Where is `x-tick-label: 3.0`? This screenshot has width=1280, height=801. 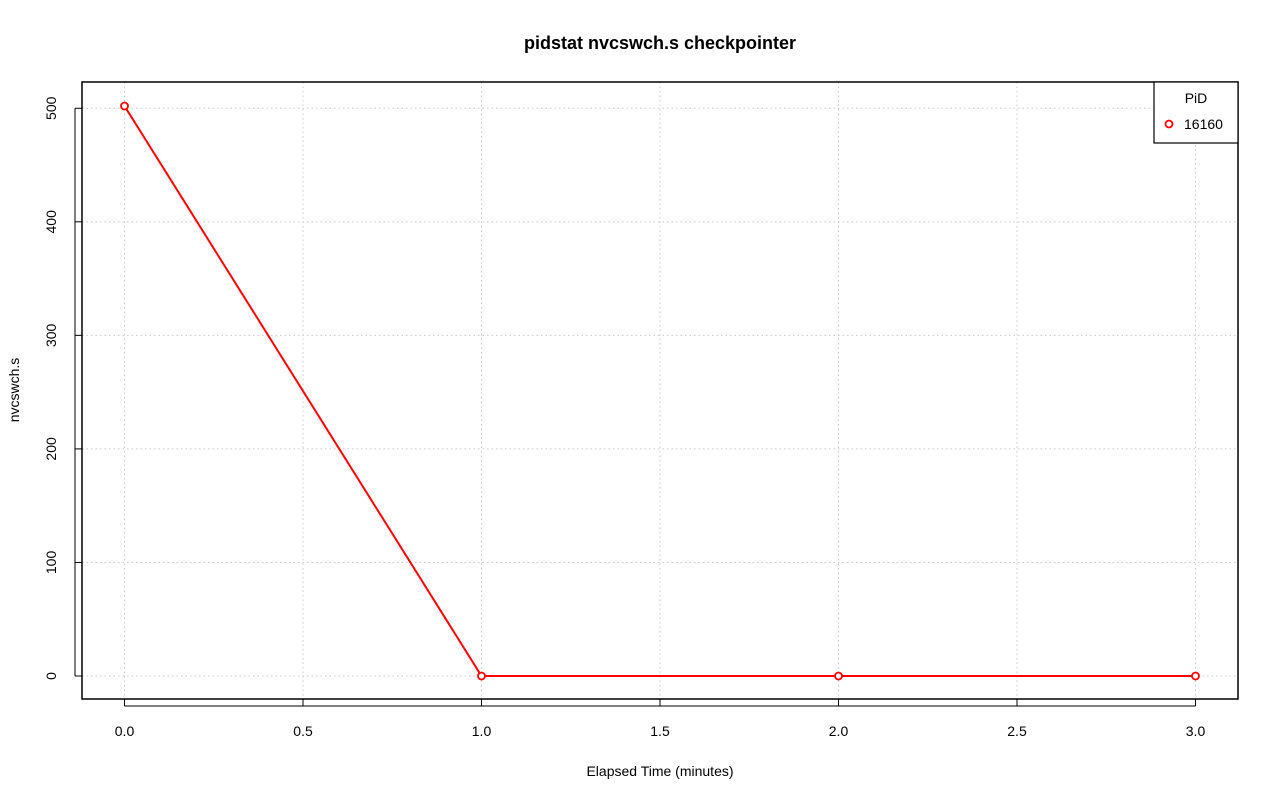 x-tick-label: 3.0 is located at coordinates (1196, 731).